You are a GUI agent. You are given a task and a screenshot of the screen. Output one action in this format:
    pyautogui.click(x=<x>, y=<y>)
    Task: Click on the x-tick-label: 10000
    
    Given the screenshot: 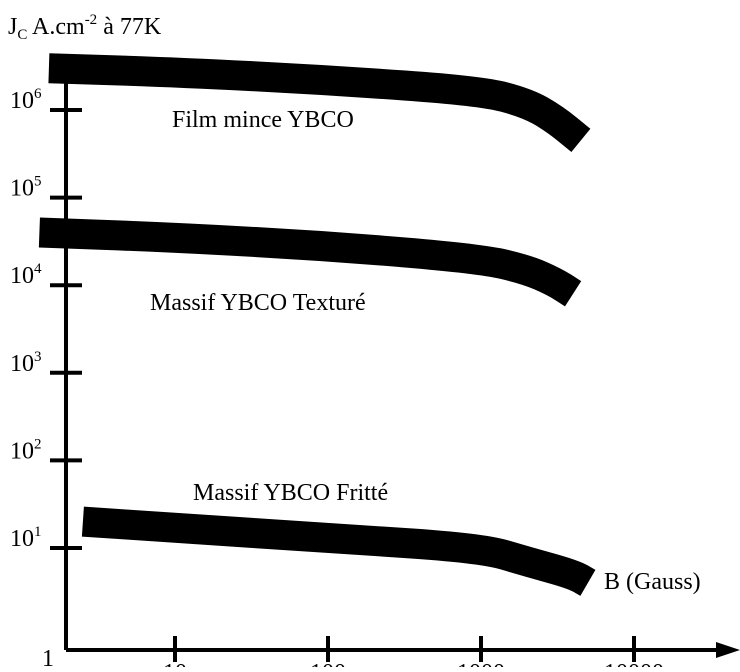 What is the action you would take?
    pyautogui.click(x=634, y=663)
    